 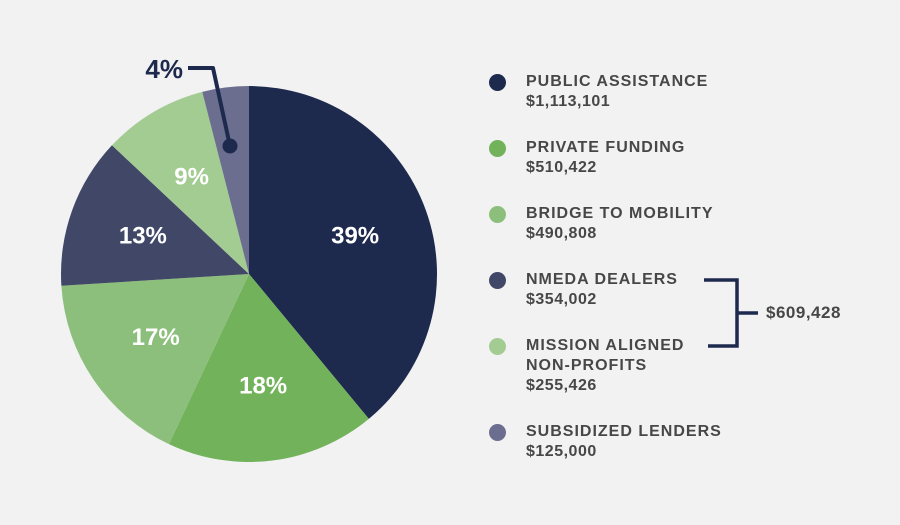 I want to click on legend-amount: $490,808, so click(x=561, y=233).